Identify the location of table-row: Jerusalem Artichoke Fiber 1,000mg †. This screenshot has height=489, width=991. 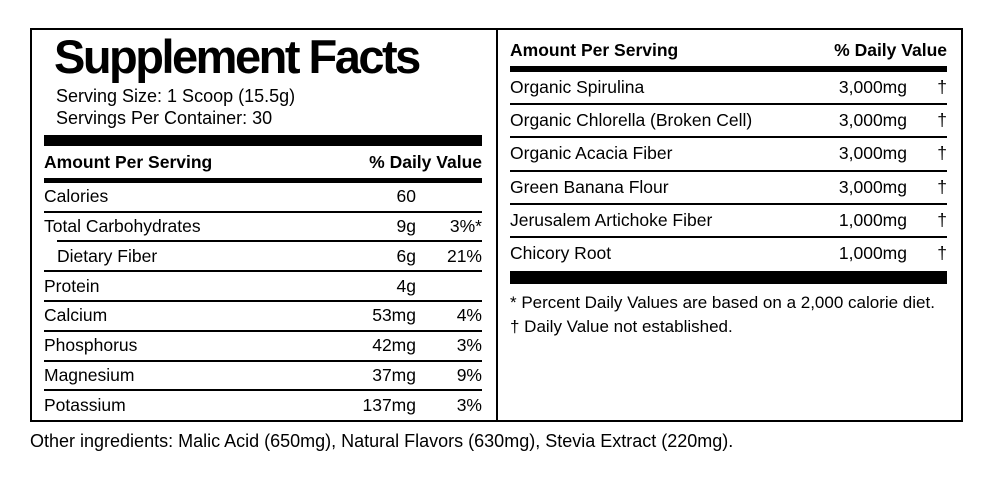
(728, 219).